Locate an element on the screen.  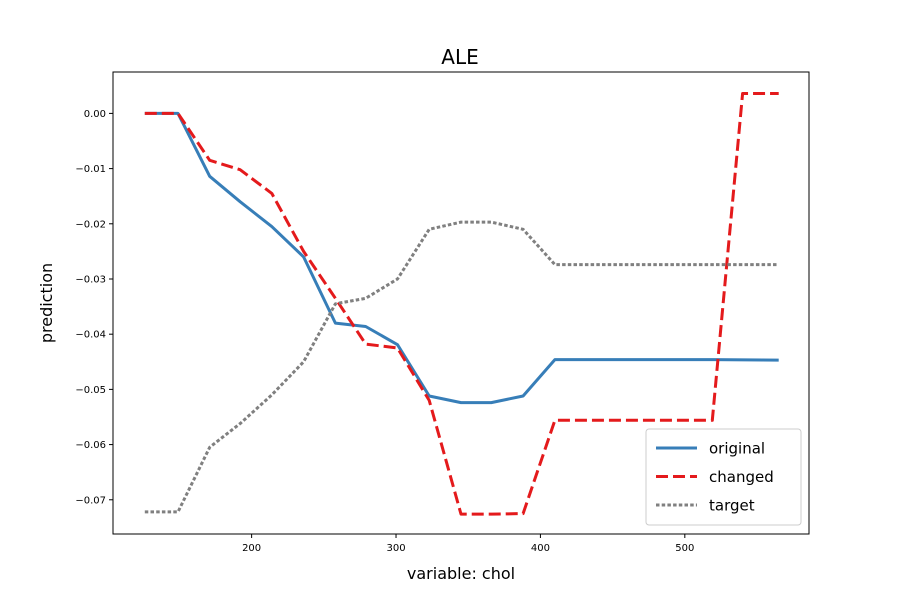
y-tick-label: −0.07 is located at coordinates (90, 500).